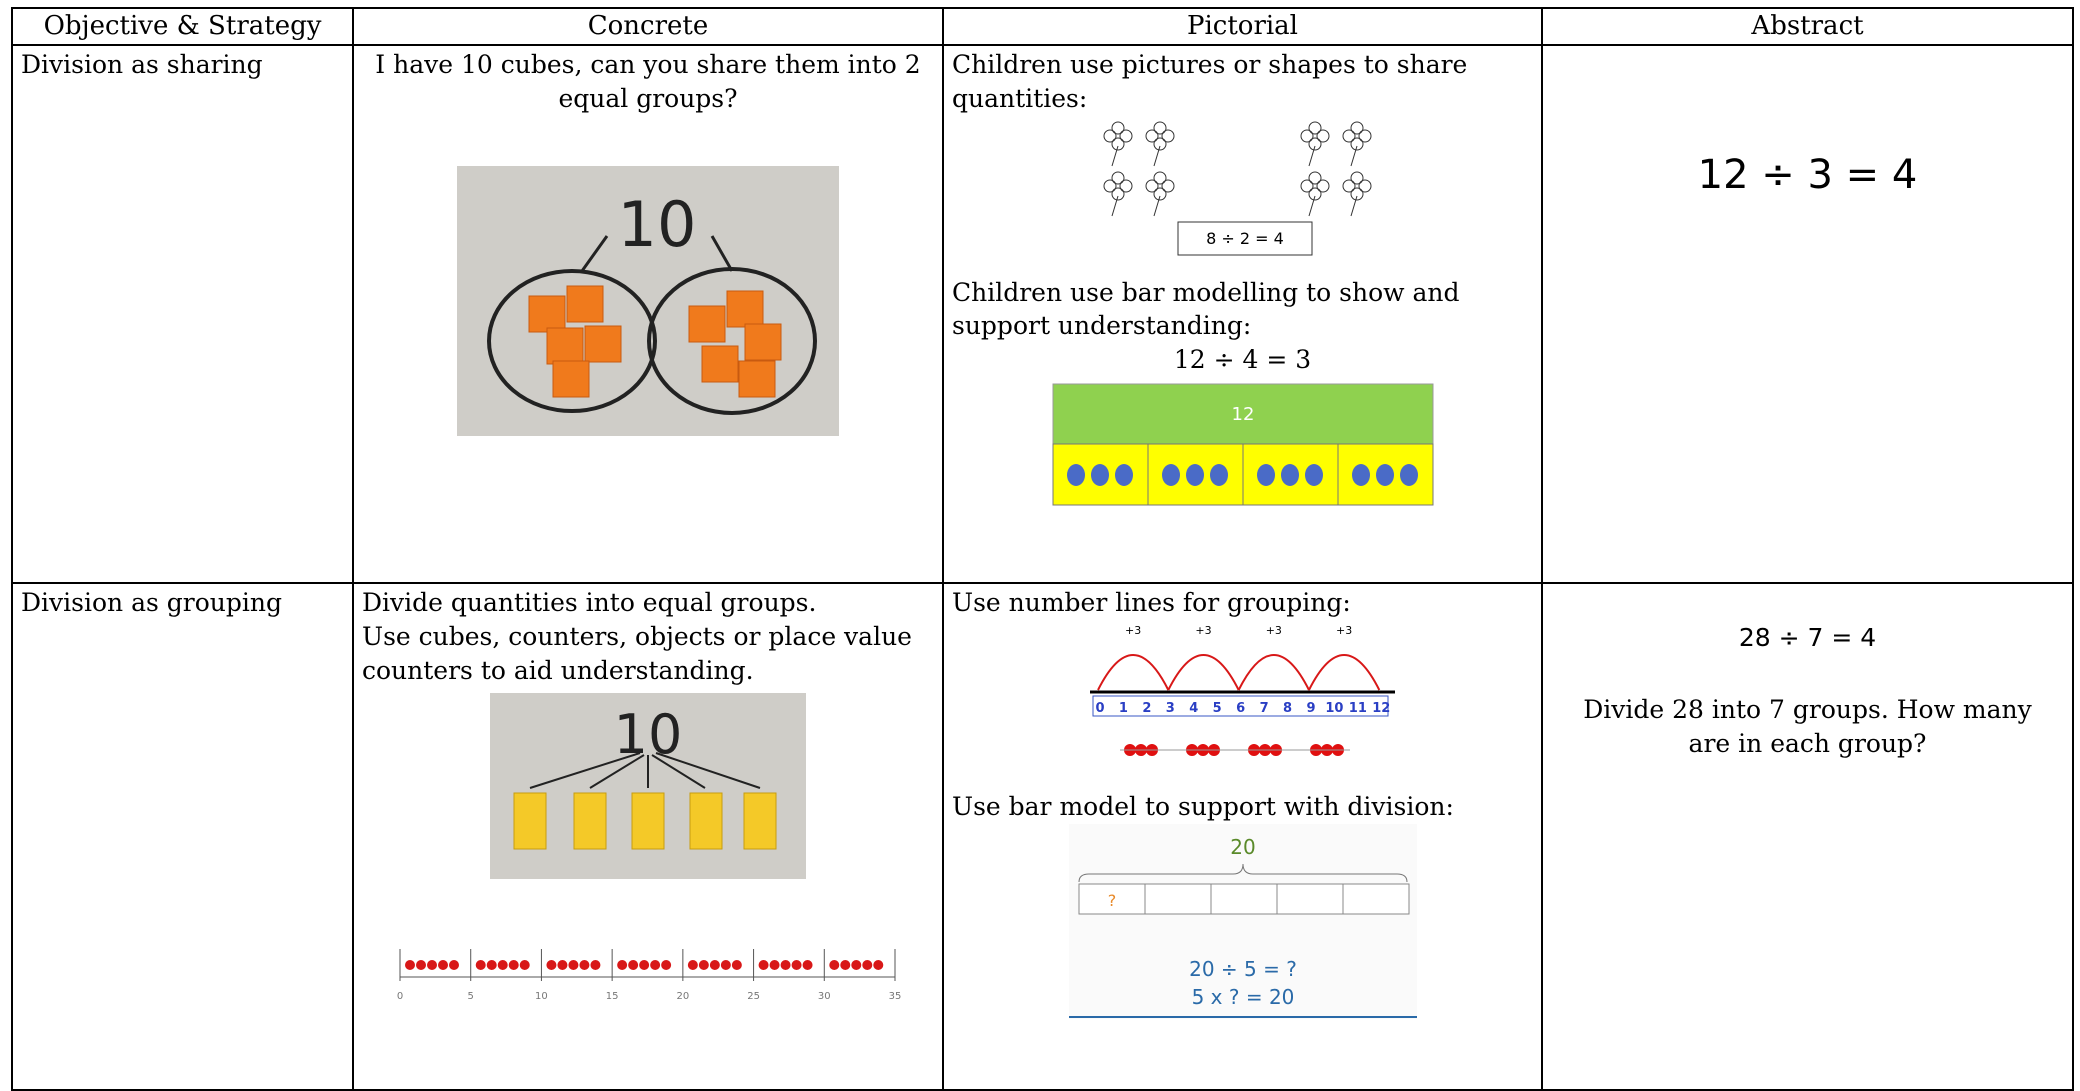 The image size is (2080, 1091). I want to click on tick-label: 4, so click(1193, 708).